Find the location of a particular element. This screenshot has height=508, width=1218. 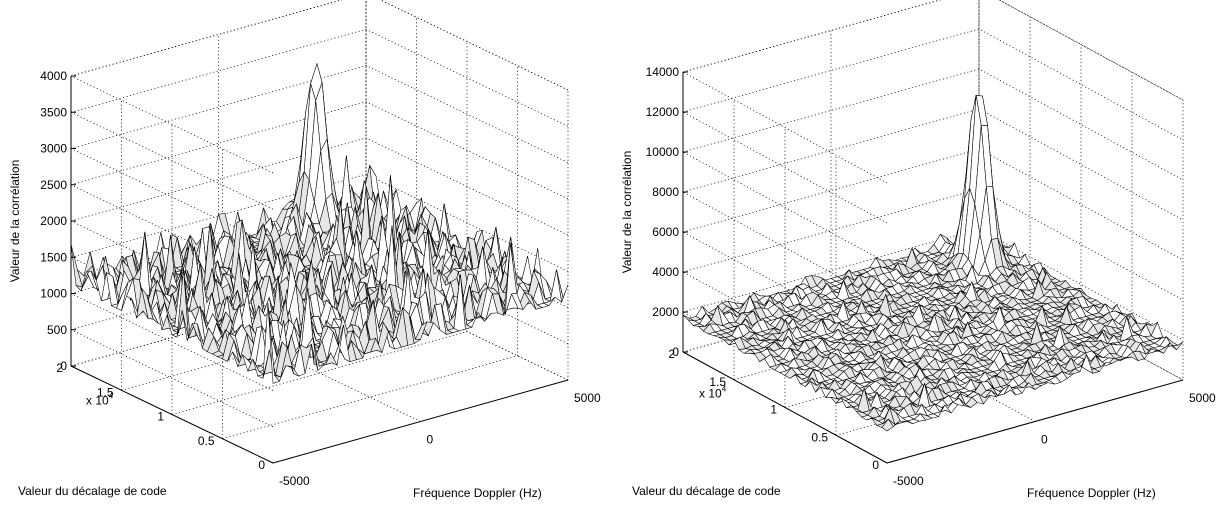

z-tick-label: 1000 is located at coordinates (53, 294).